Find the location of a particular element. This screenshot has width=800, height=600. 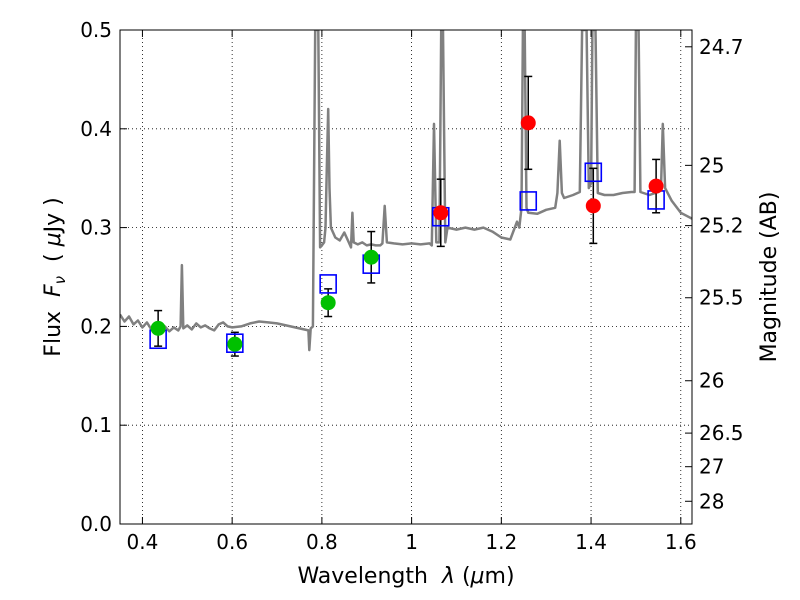

x-axis-label: Wavelength λ (μm) is located at coordinates (405, 576).